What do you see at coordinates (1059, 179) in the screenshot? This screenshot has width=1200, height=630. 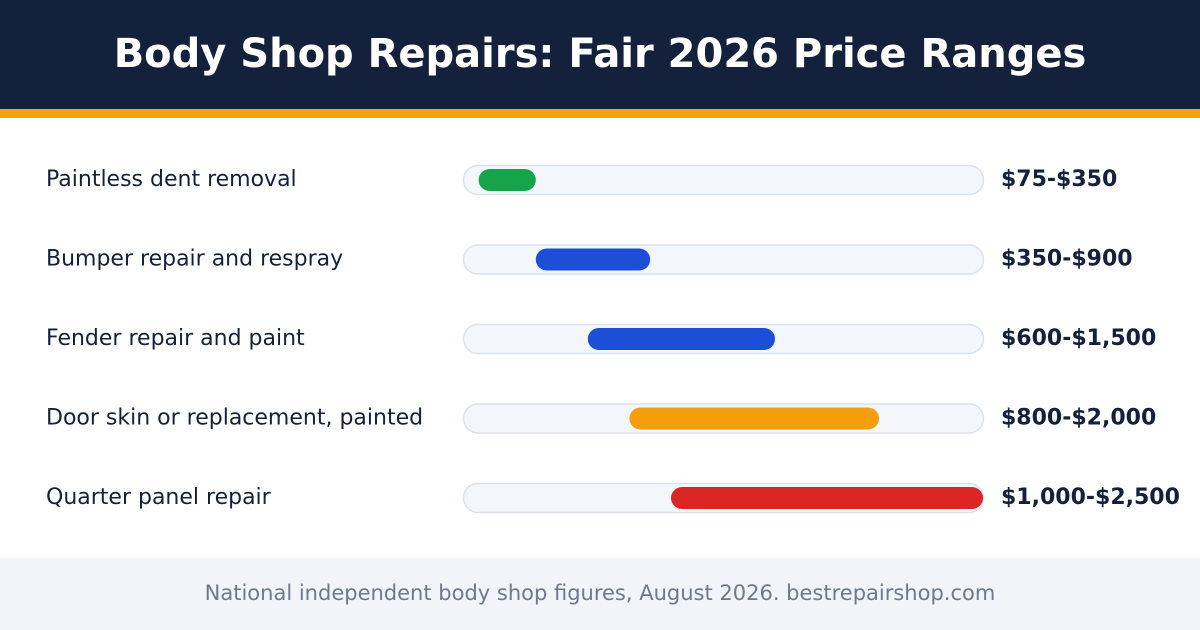 I see `value-label: $75-$350` at bounding box center [1059, 179].